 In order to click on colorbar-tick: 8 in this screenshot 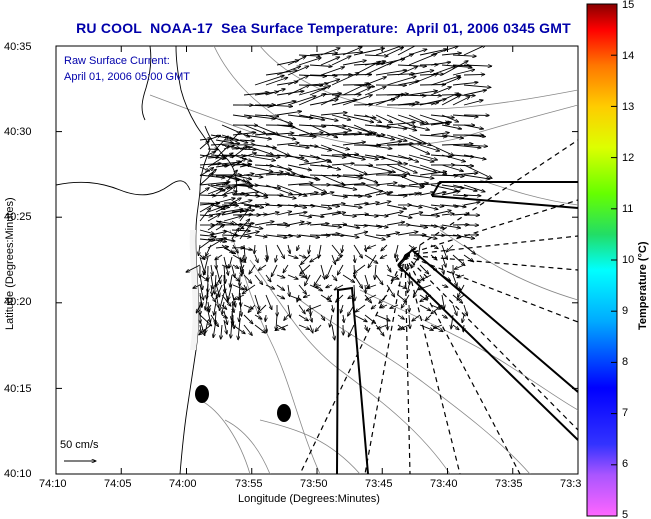, I will do `click(625, 362)`.